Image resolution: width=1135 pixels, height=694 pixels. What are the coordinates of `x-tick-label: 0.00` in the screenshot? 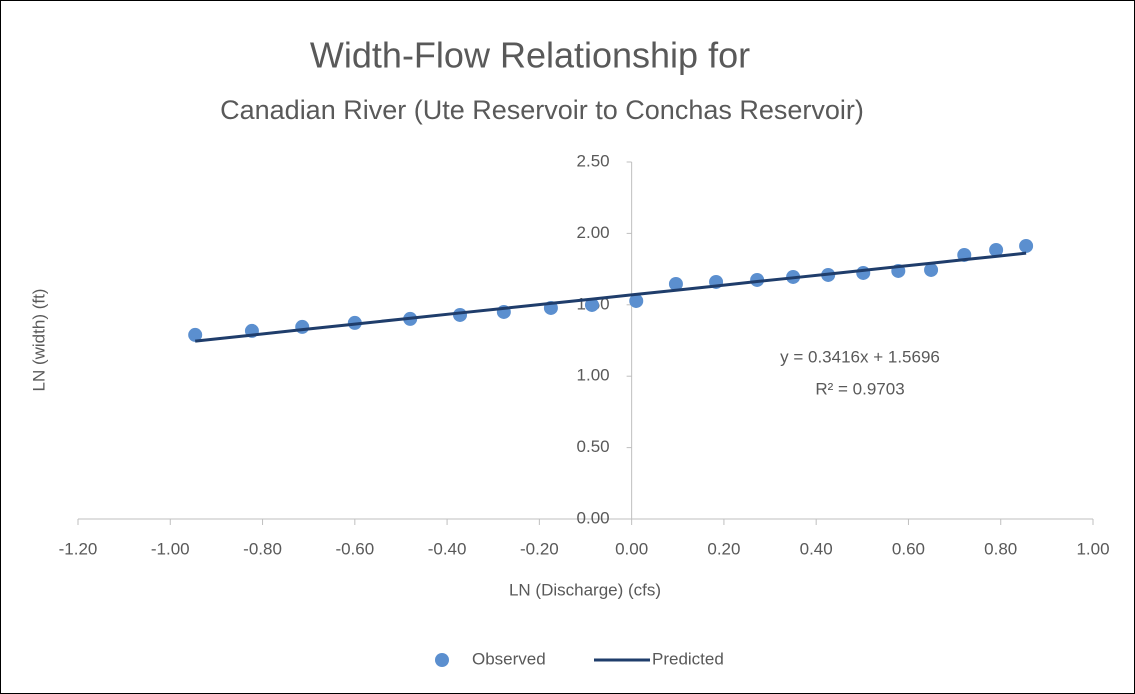 It's located at (631, 548).